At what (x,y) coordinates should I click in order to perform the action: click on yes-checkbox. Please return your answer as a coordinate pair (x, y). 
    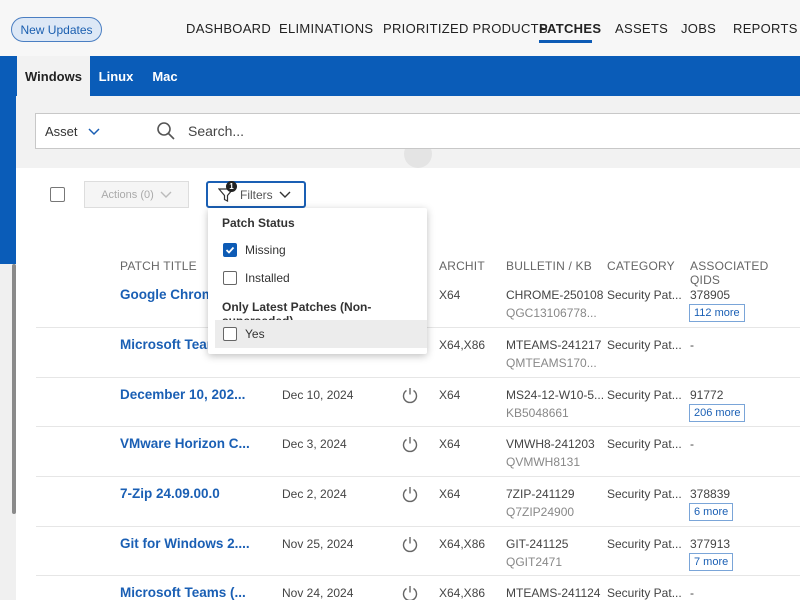
    Looking at the image, I should click on (230, 334).